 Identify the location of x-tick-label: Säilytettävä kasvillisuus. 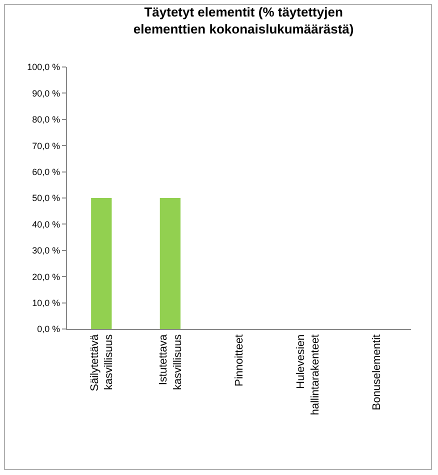
(102, 363).